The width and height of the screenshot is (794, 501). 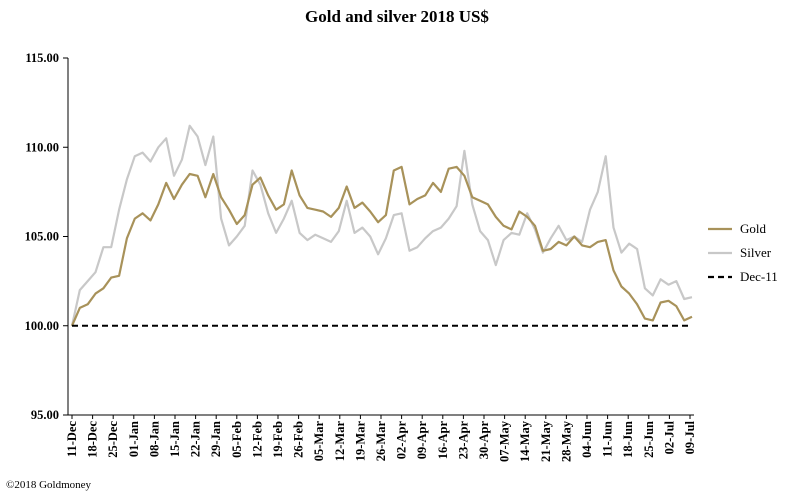 What do you see at coordinates (649, 439) in the screenshot?
I see `x-tick-label: 25-Jun` at bounding box center [649, 439].